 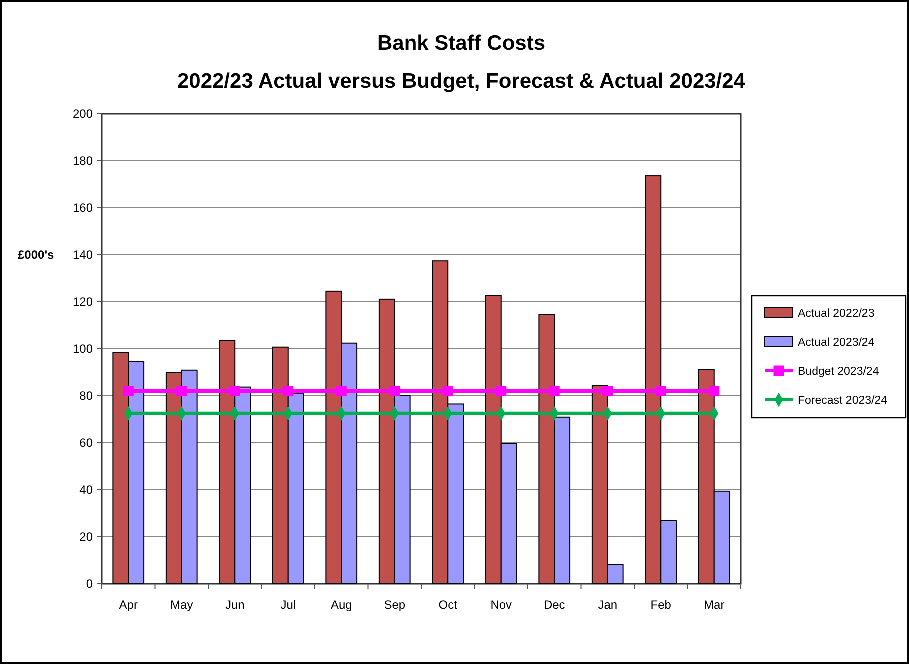 What do you see at coordinates (843, 401) in the screenshot?
I see `legend-label: Forecast 2023/24` at bounding box center [843, 401].